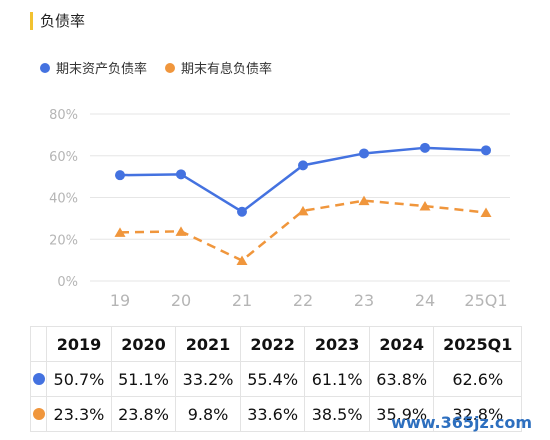 The image size is (550, 440). Describe the element at coordinates (67, 282) in the screenshot. I see `y-tick-label: 0%` at that location.